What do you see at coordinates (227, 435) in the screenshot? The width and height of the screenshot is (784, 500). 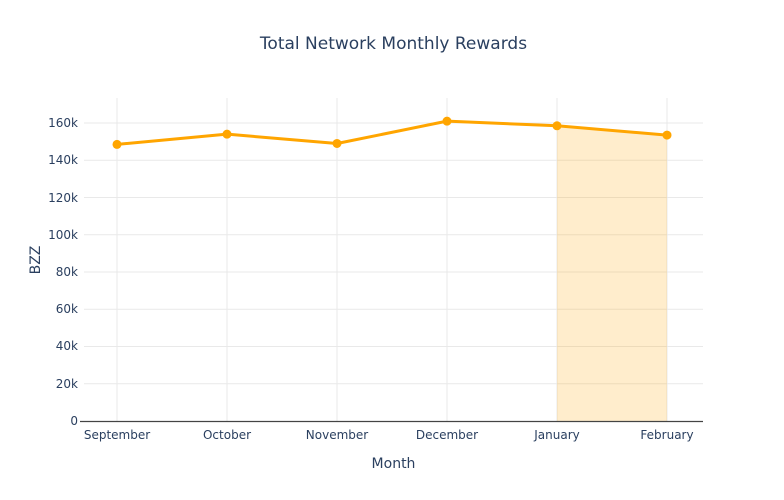 I see `x-tick-label: October` at bounding box center [227, 435].